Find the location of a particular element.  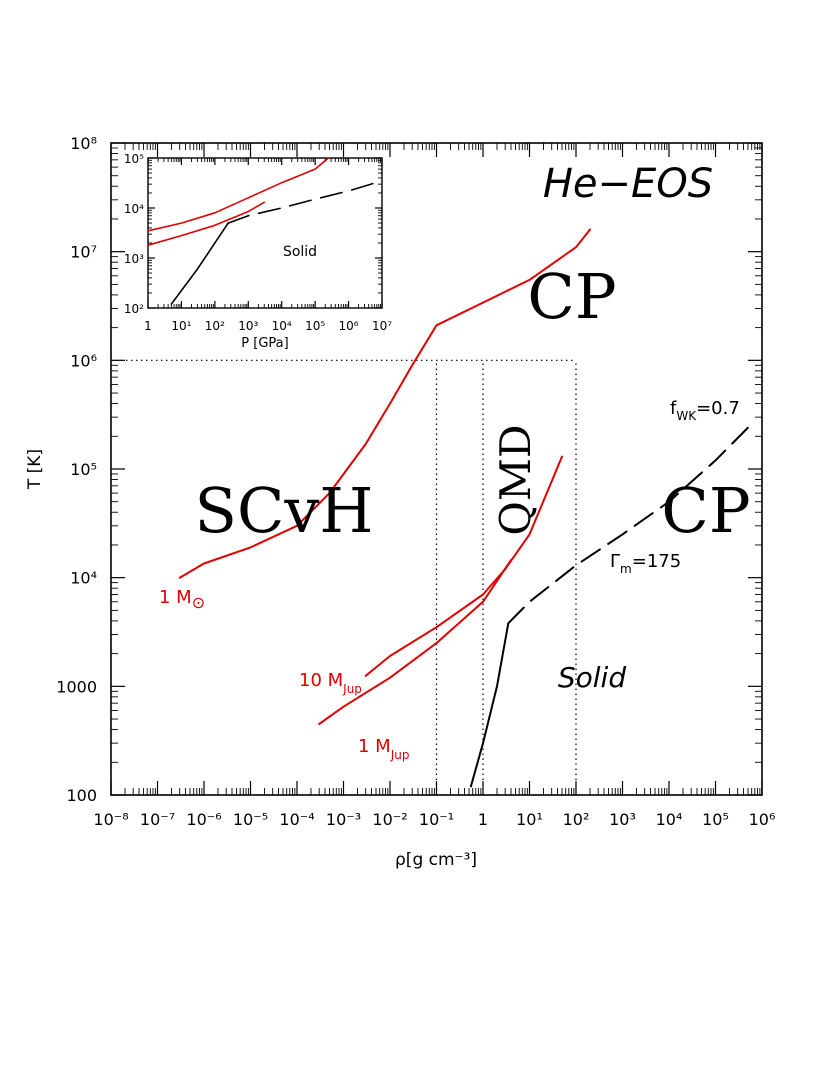

x-tick-label: 10¹ is located at coordinates (529, 819).